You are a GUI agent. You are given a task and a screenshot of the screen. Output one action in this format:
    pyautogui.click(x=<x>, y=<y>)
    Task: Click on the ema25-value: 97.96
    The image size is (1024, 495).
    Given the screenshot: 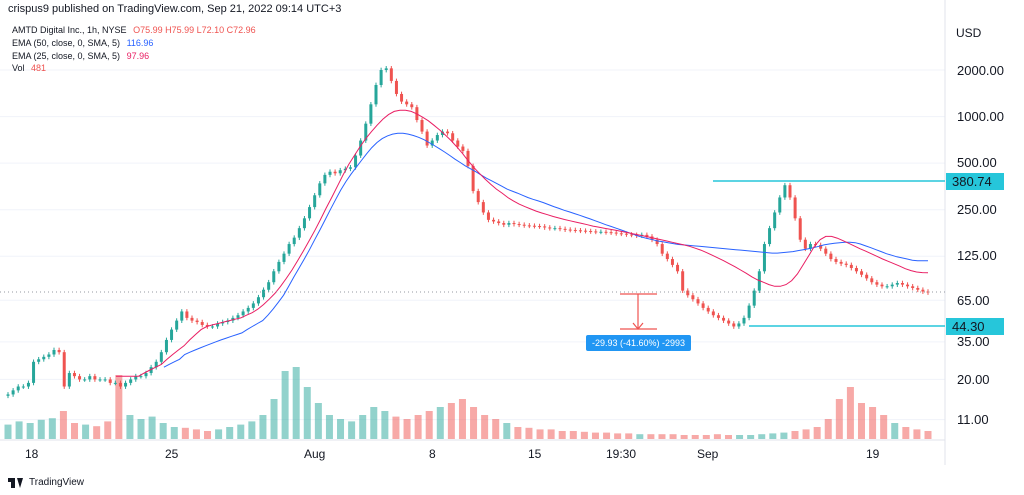 What is the action you would take?
    pyautogui.click(x=138, y=56)
    